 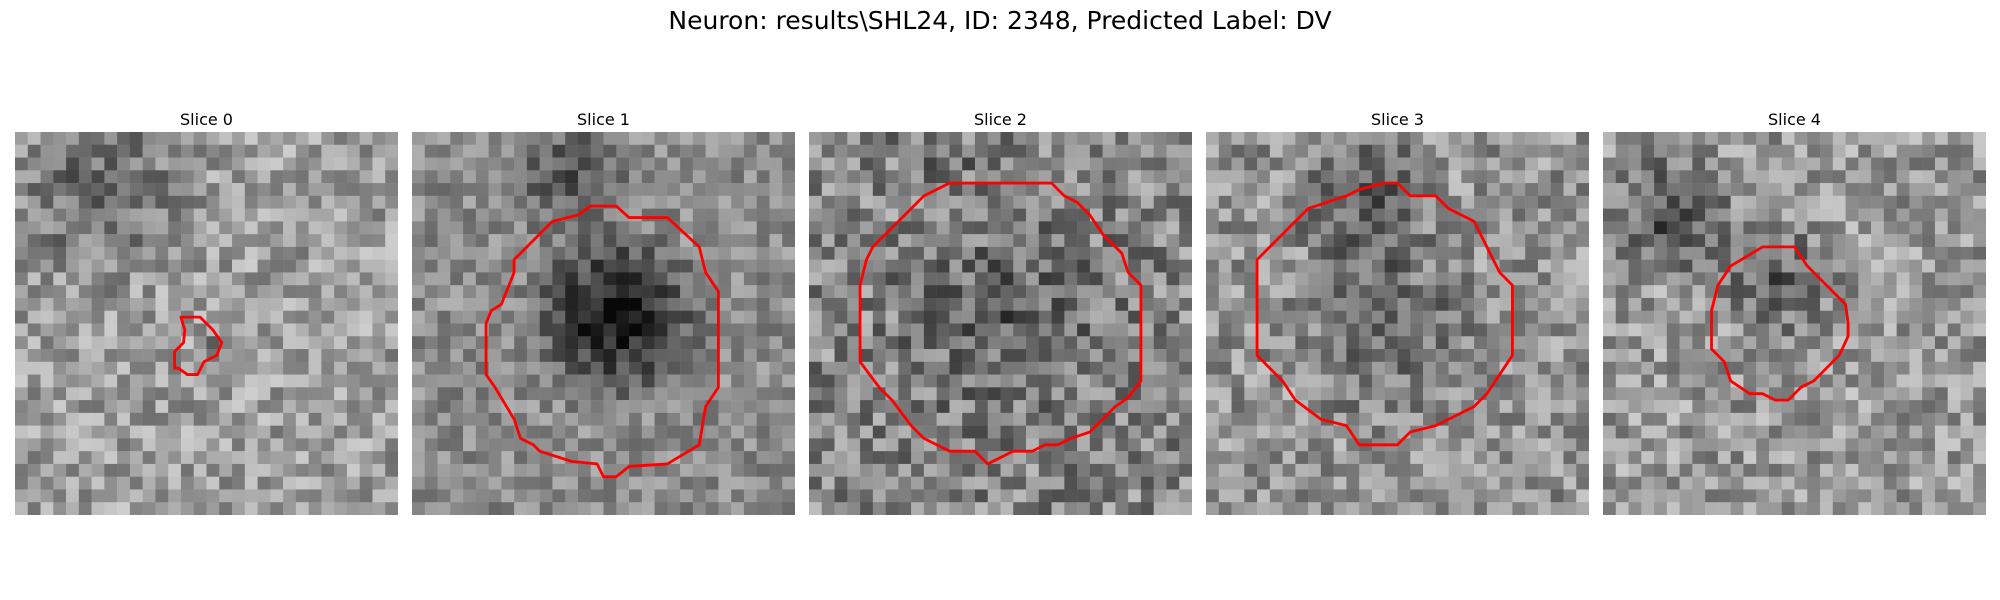 What do you see at coordinates (603, 119) in the screenshot?
I see `slice-title: Slice 1` at bounding box center [603, 119].